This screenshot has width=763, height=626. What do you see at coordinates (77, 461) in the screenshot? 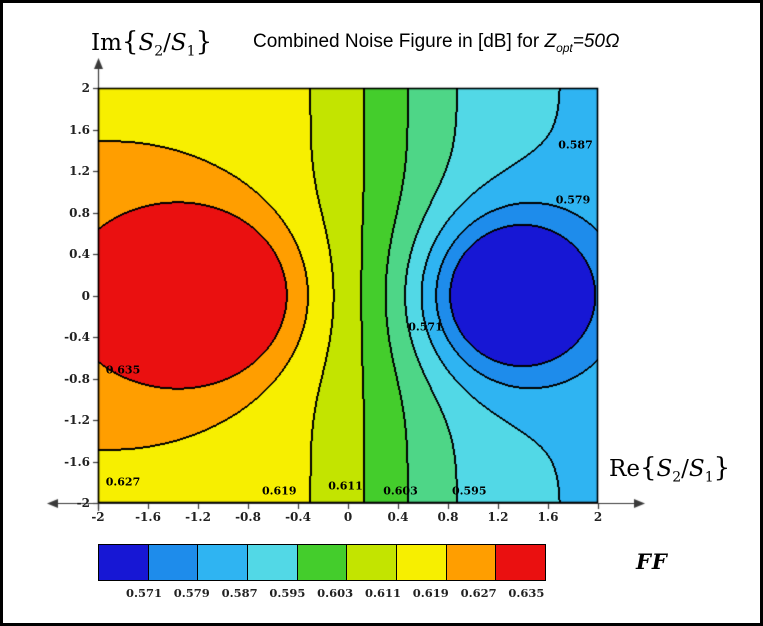
I see `y-tick-label: -1.6` at bounding box center [77, 461].